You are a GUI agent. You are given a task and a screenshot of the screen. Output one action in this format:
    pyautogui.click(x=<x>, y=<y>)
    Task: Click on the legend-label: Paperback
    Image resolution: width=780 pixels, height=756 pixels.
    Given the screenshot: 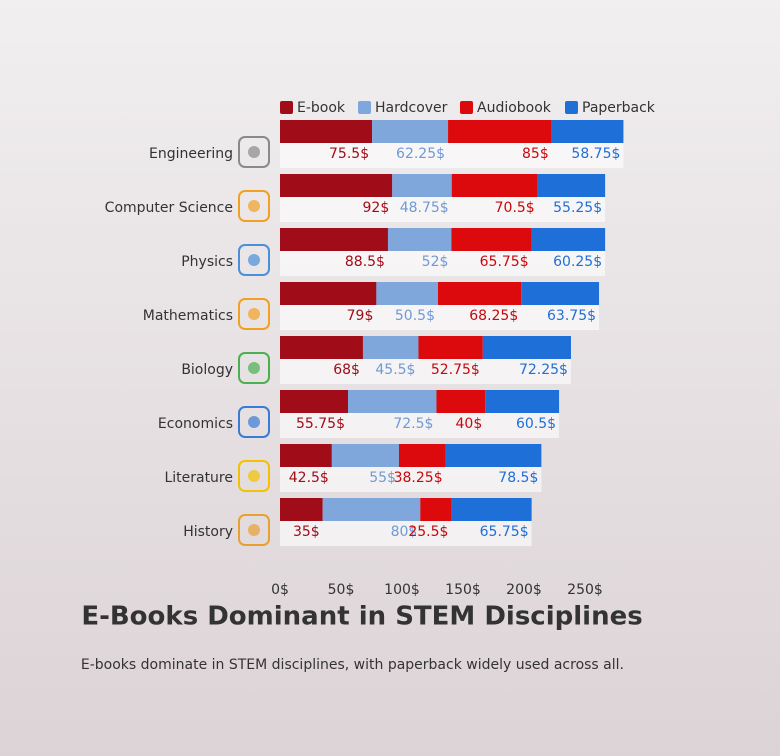 What is the action you would take?
    pyautogui.click(x=619, y=108)
    